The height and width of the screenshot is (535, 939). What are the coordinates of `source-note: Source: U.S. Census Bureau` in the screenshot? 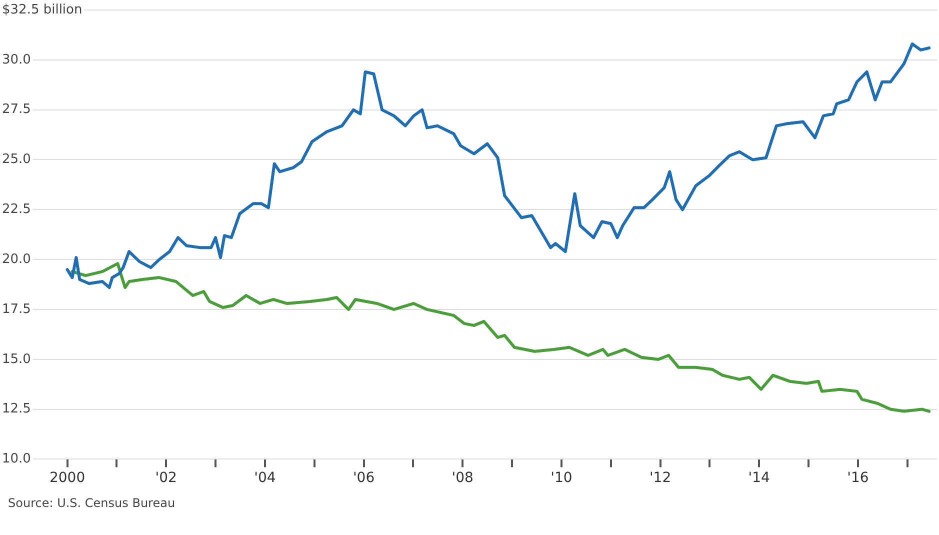 It's located at (92, 503).